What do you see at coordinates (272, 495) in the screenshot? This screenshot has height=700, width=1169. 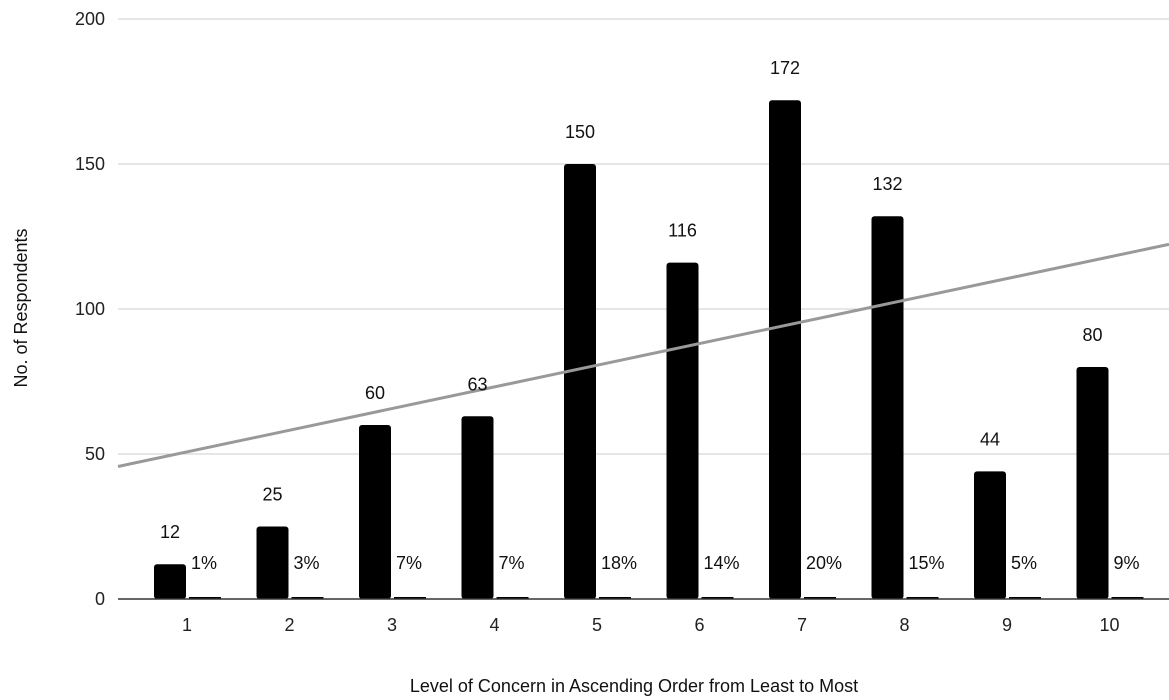 I see `bar-value-label-2: 25` at bounding box center [272, 495].